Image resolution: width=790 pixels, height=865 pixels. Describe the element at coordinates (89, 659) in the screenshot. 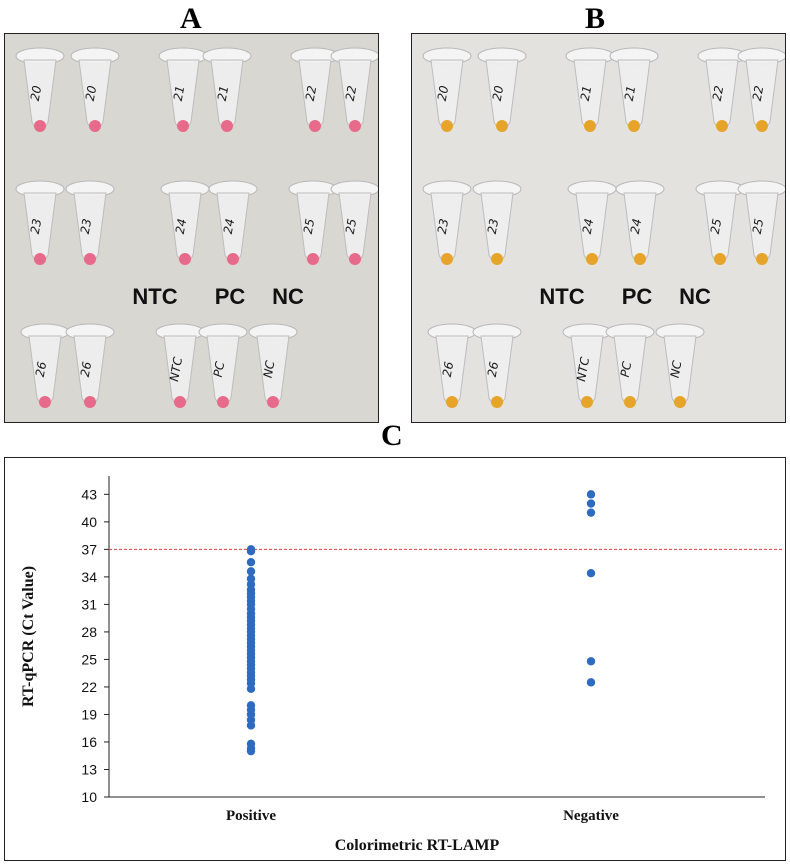

I see `y-tick-label: 25` at that location.